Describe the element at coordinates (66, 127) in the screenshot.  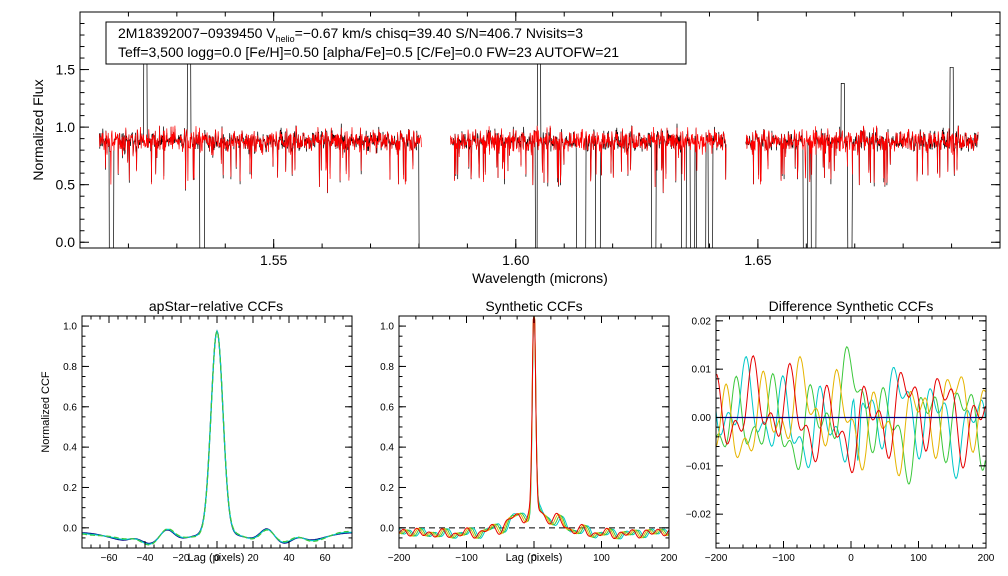
I see `spectrum-ytick-label: 1.0` at that location.